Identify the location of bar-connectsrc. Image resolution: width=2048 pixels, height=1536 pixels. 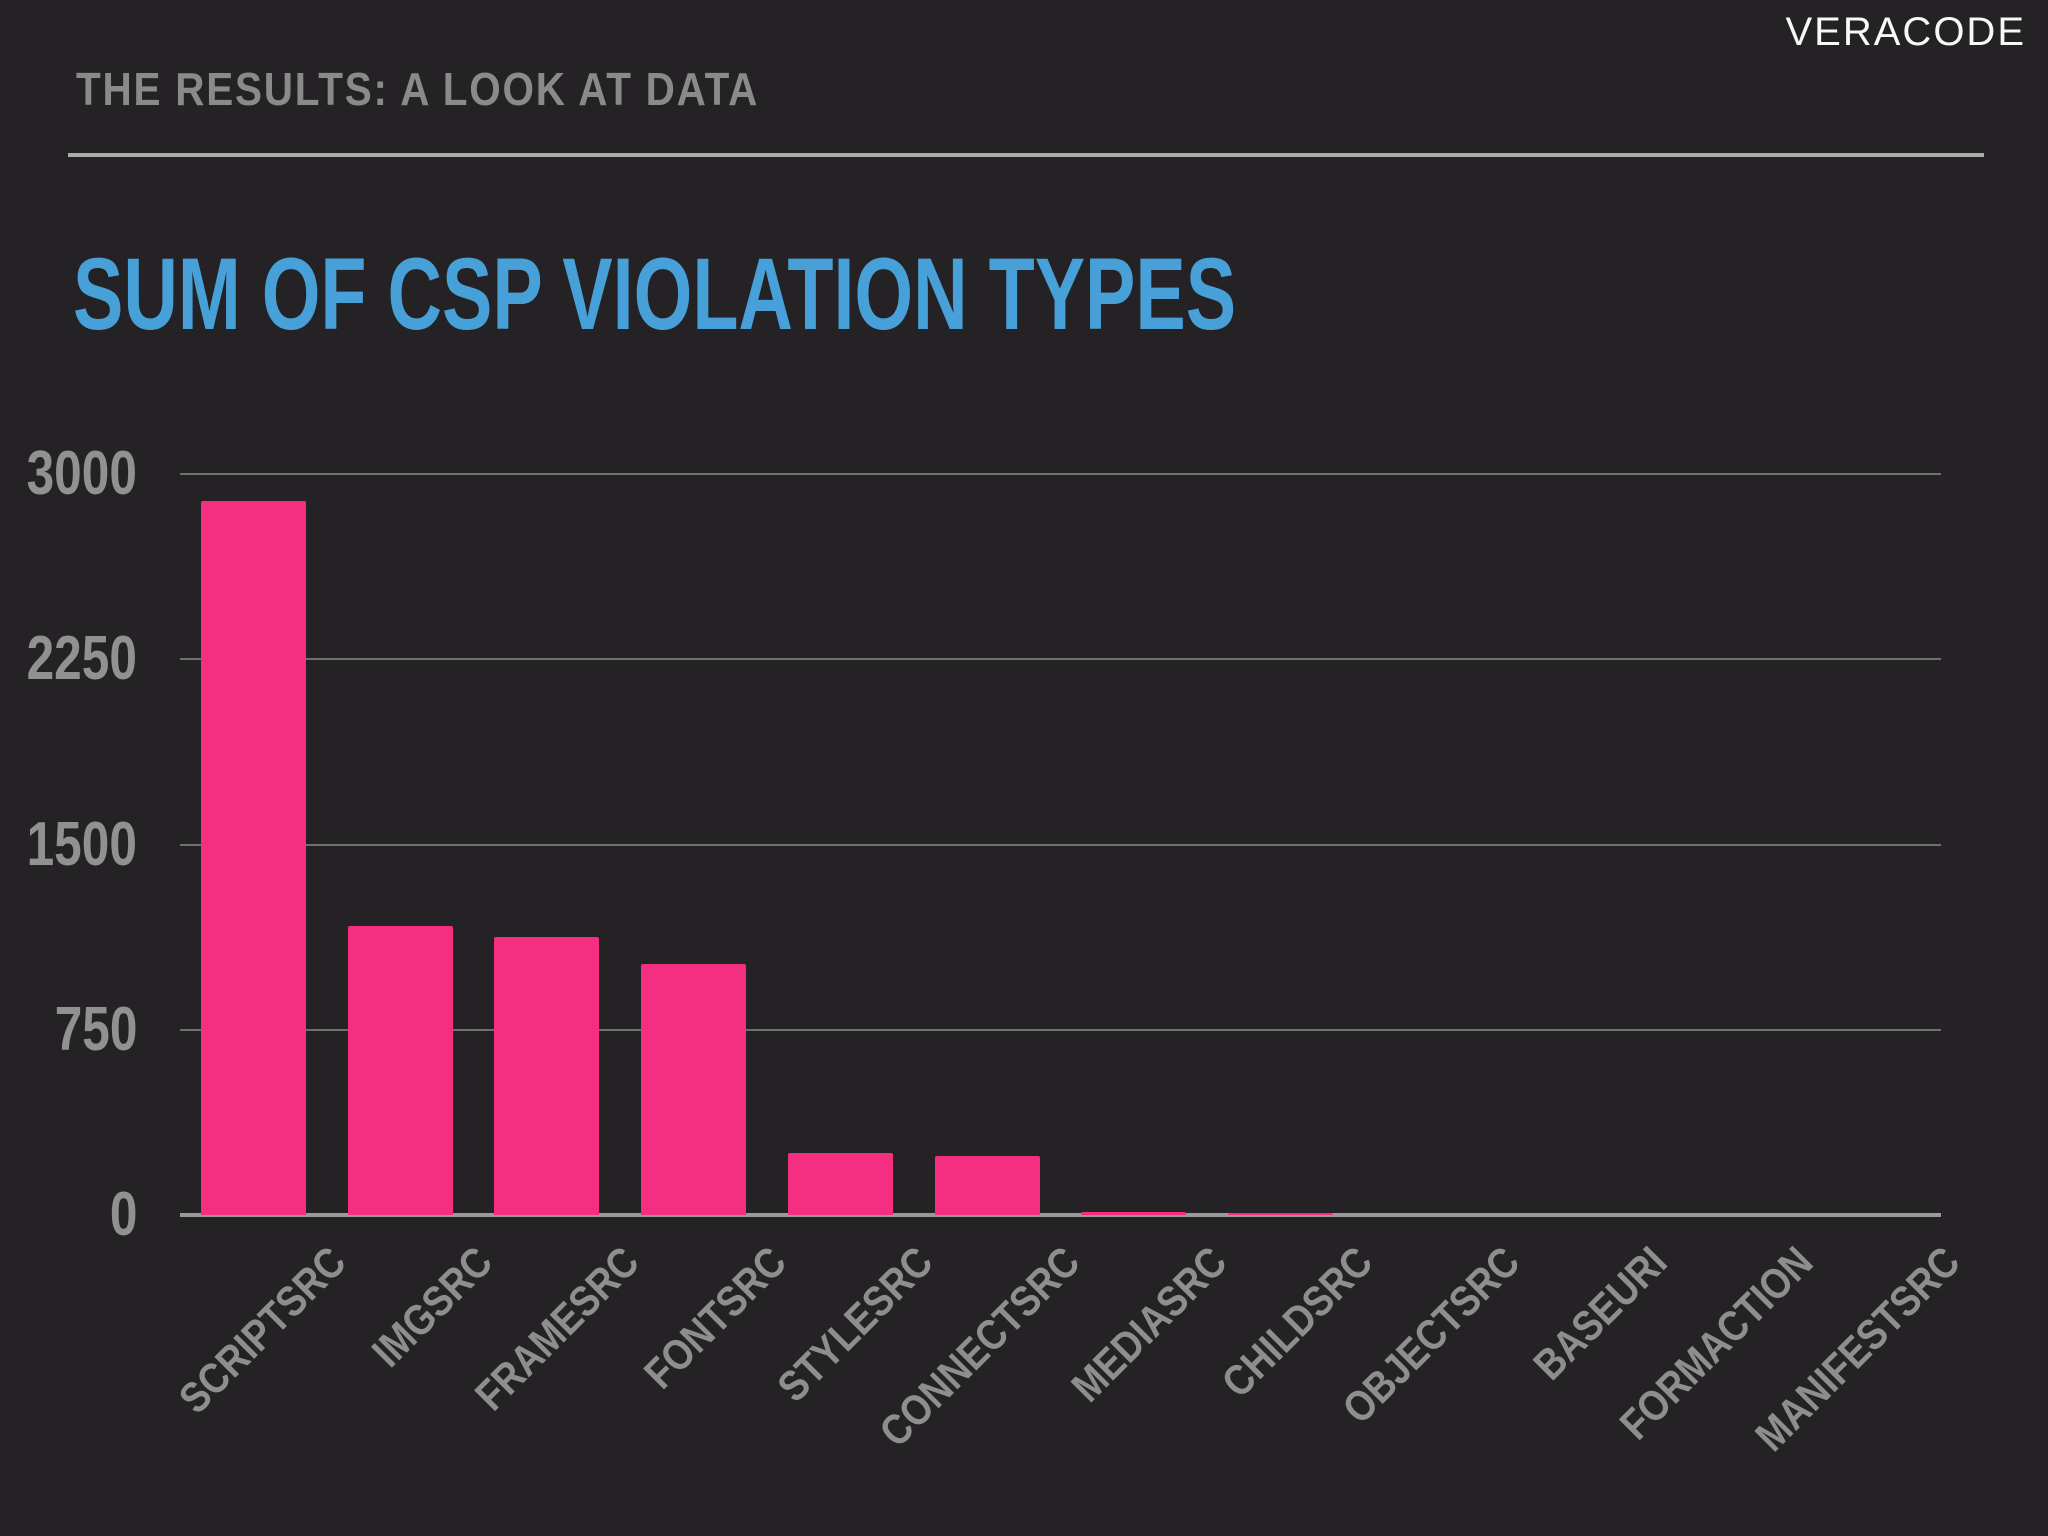
(987, 1185).